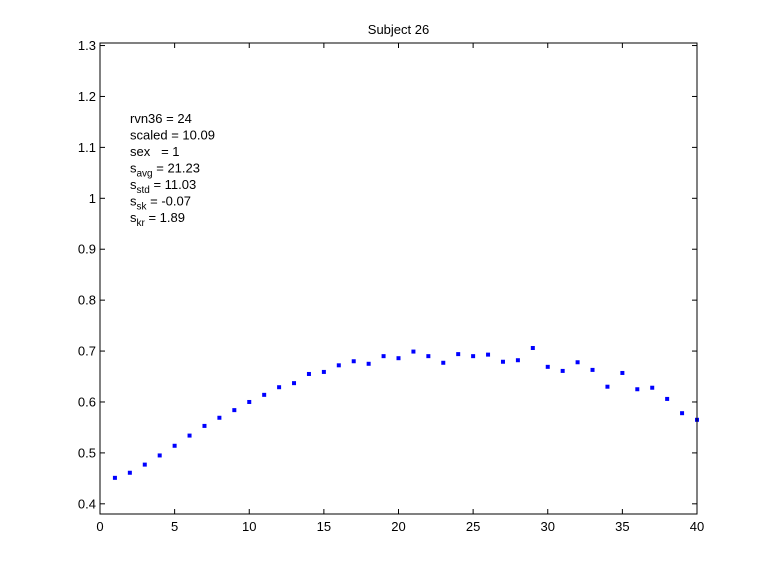  I want to click on annotation-base: scaled, so click(149, 135).